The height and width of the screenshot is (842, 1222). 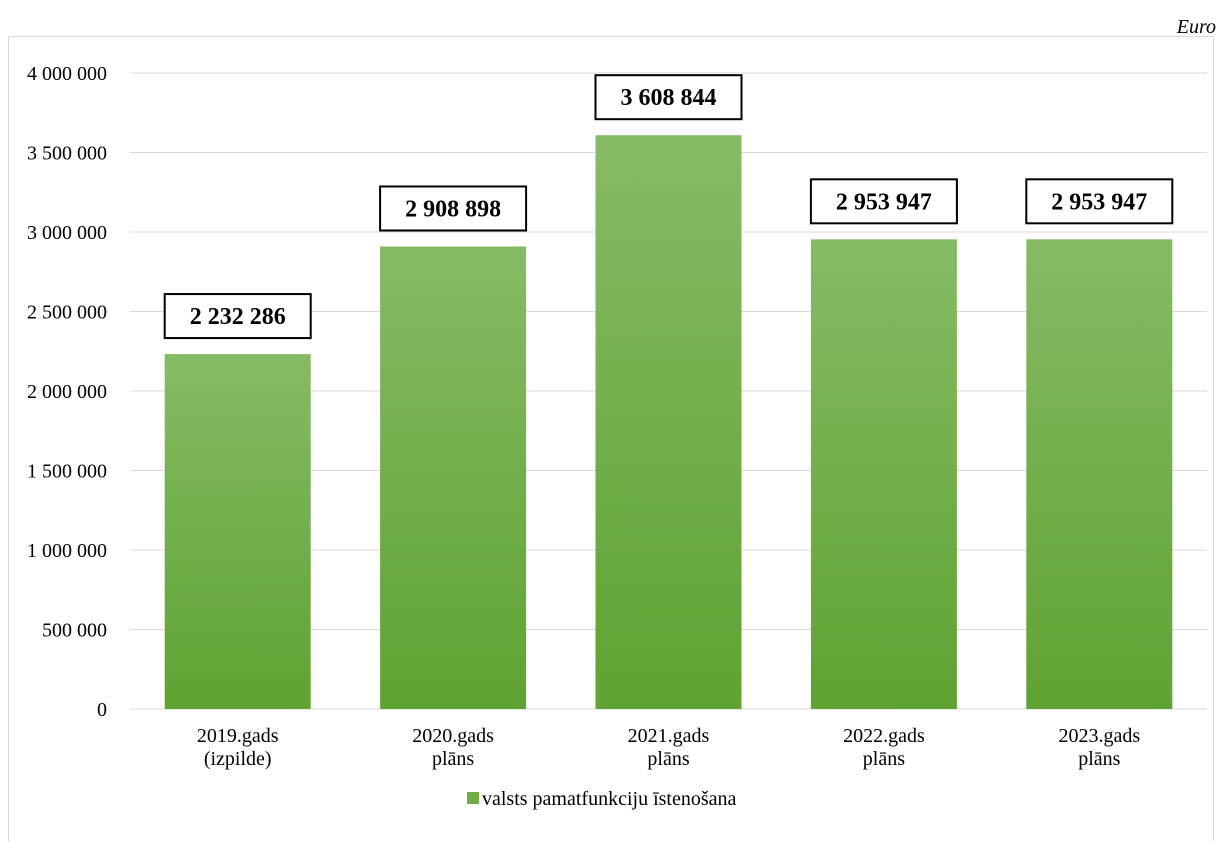 I want to click on y-tick-label: 500 000, so click(x=74, y=631).